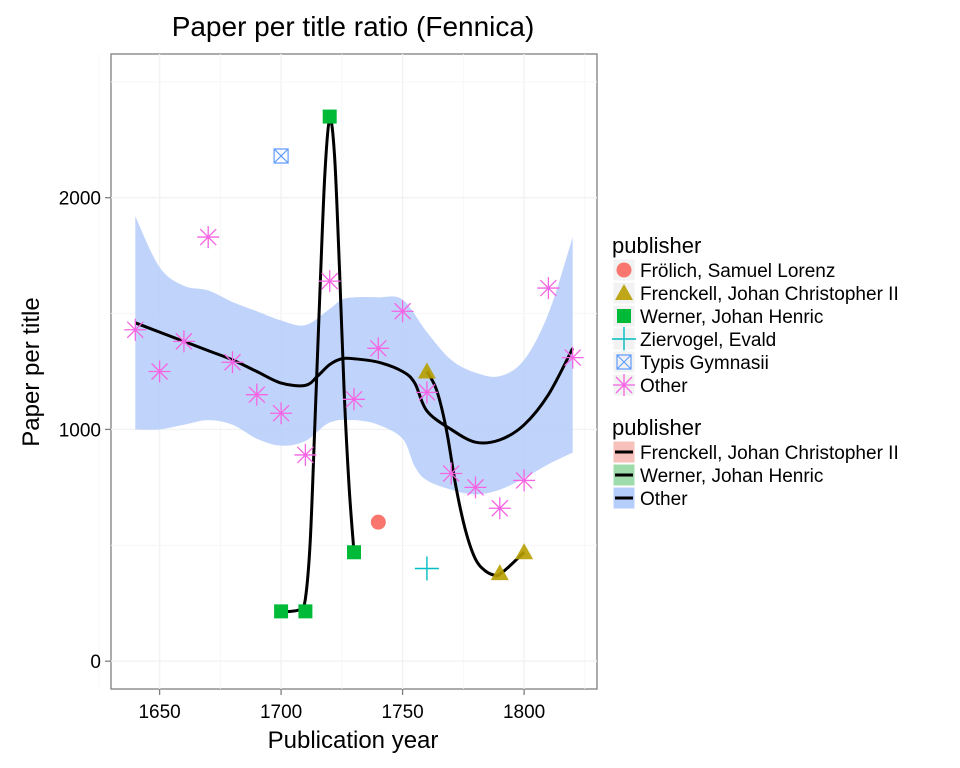 This screenshot has width=960, height=768. What do you see at coordinates (31, 371) in the screenshot?
I see `y-axis-label: Paper per title` at bounding box center [31, 371].